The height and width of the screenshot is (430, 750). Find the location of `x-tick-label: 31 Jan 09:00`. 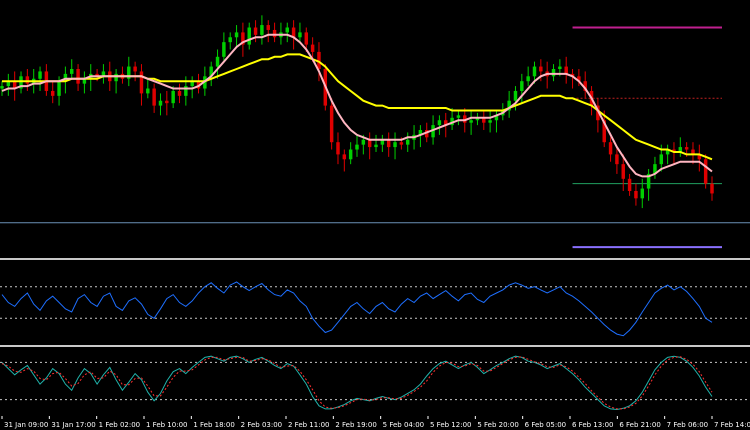

x-tick-label: 31 Jan 09:00 is located at coordinates (26, 425).